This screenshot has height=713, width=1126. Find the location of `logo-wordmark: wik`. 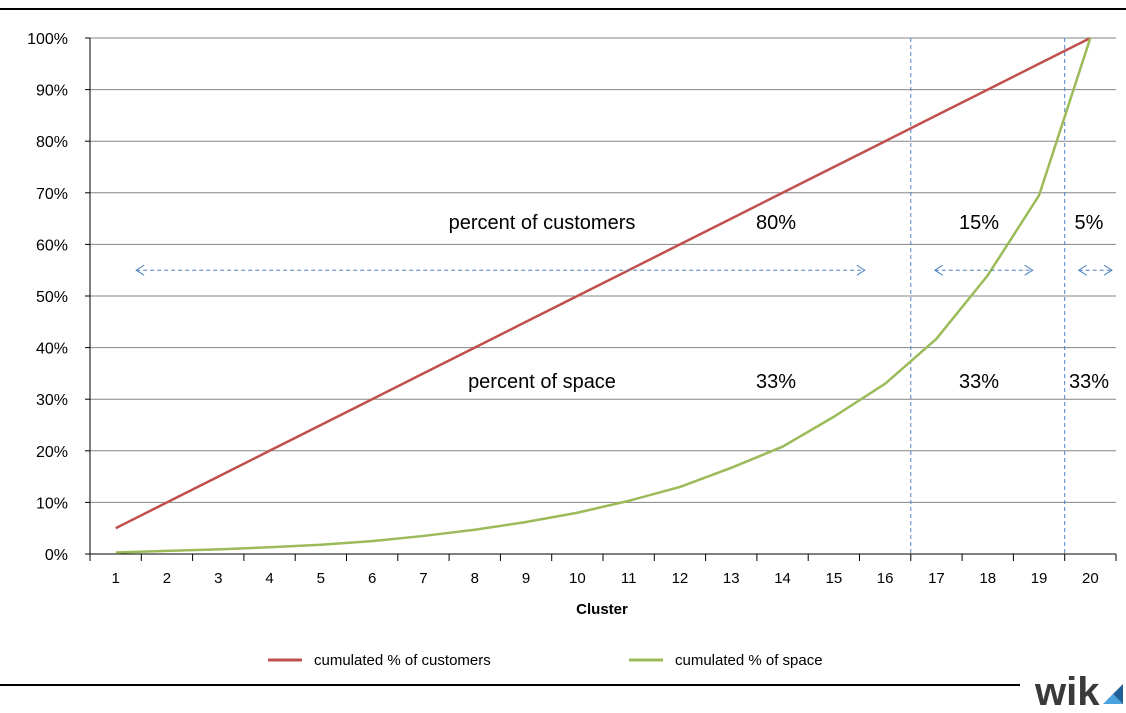

logo-wordmark: wik is located at coordinates (1067, 691).